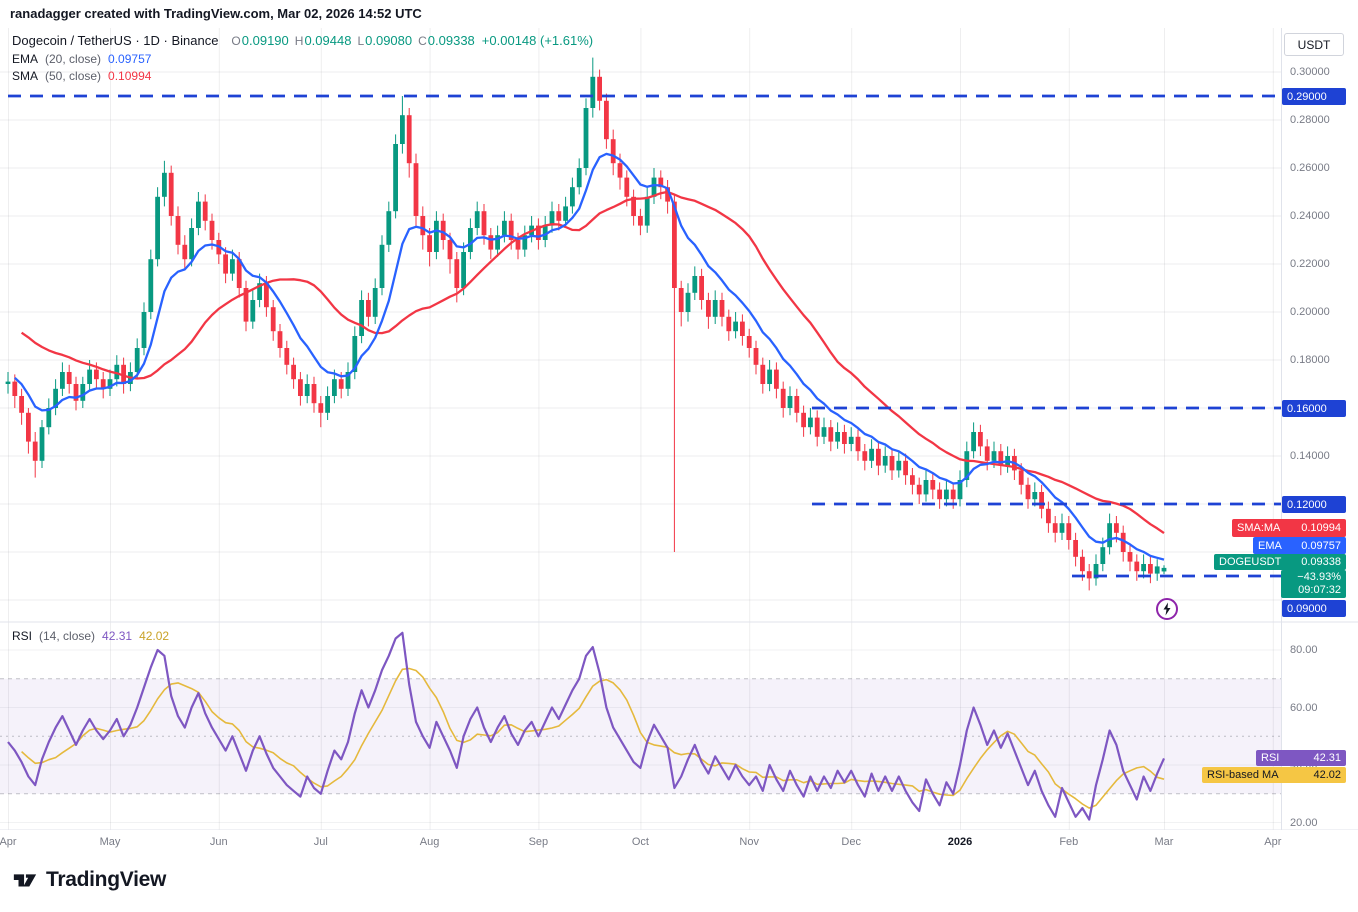 The image size is (1358, 912). What do you see at coordinates (1327, 758) in the screenshot?
I see `rsi-badge-value: 42.31` at bounding box center [1327, 758].